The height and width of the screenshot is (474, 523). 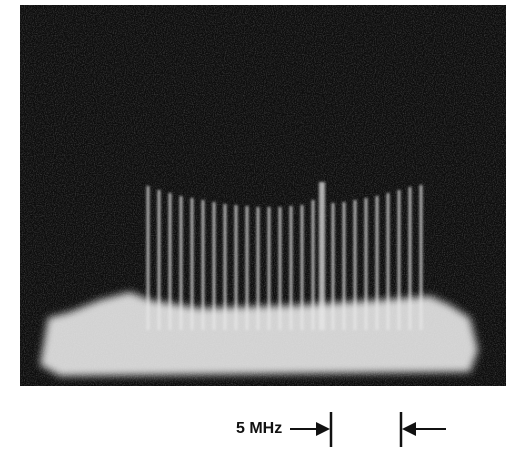 I want to click on frequency-label: 5 MHz, so click(x=259, y=428).